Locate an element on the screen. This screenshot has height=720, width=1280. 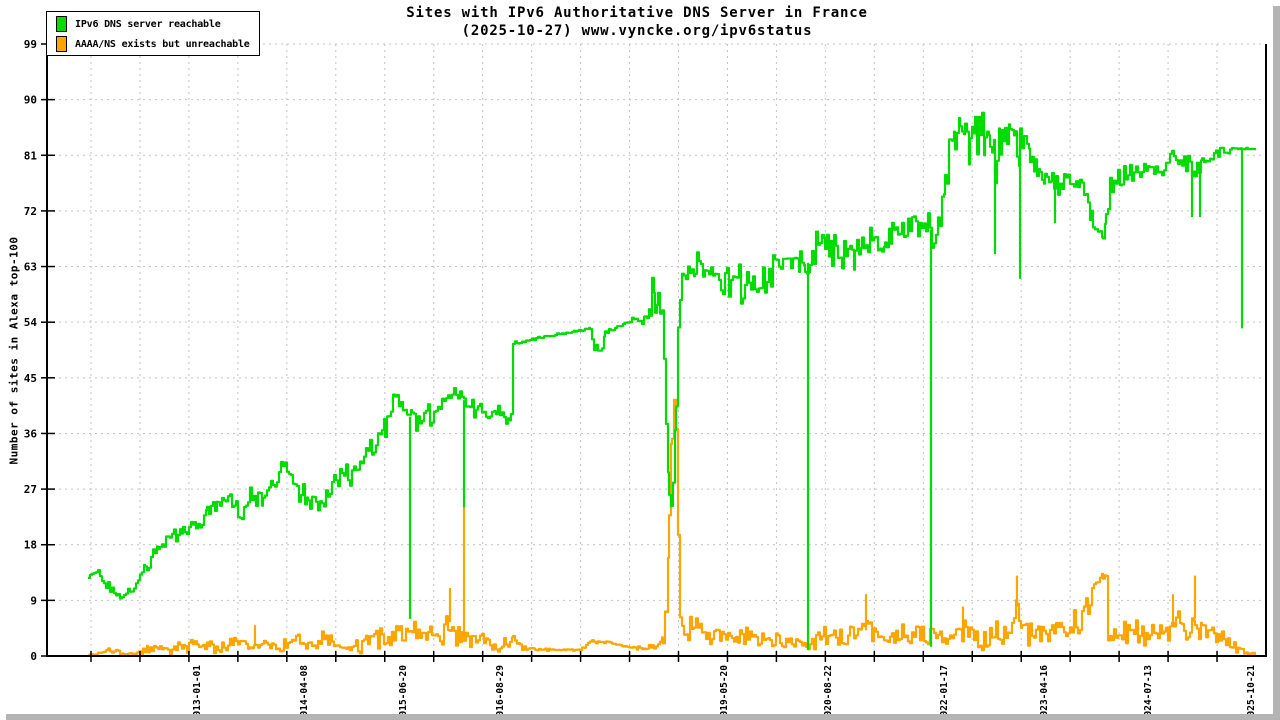
legend-swatch-orange is located at coordinates (61, 44).